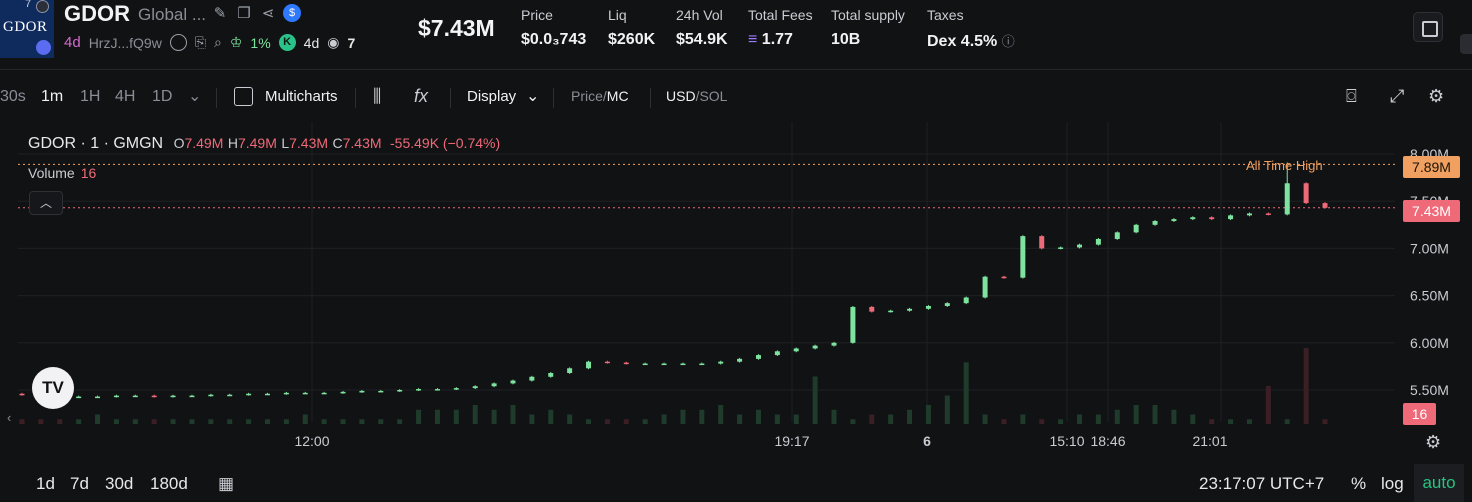 The image size is (1472, 502). What do you see at coordinates (1397, 96) in the screenshot?
I see `fullscreen-icon: ⤢` at bounding box center [1397, 96].